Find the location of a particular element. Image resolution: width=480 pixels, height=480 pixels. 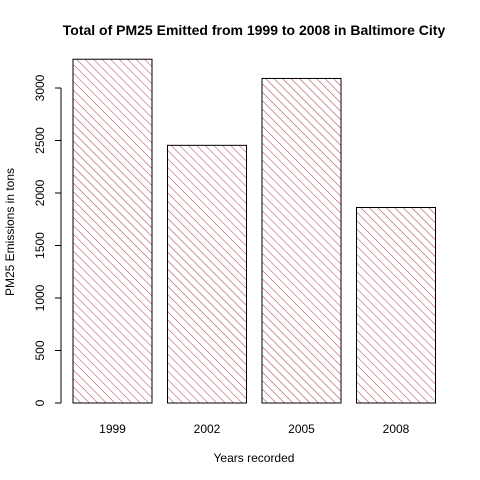

y-axis: 0 500 1000 1500 2000 2500 3000 is located at coordinates (47, 240).